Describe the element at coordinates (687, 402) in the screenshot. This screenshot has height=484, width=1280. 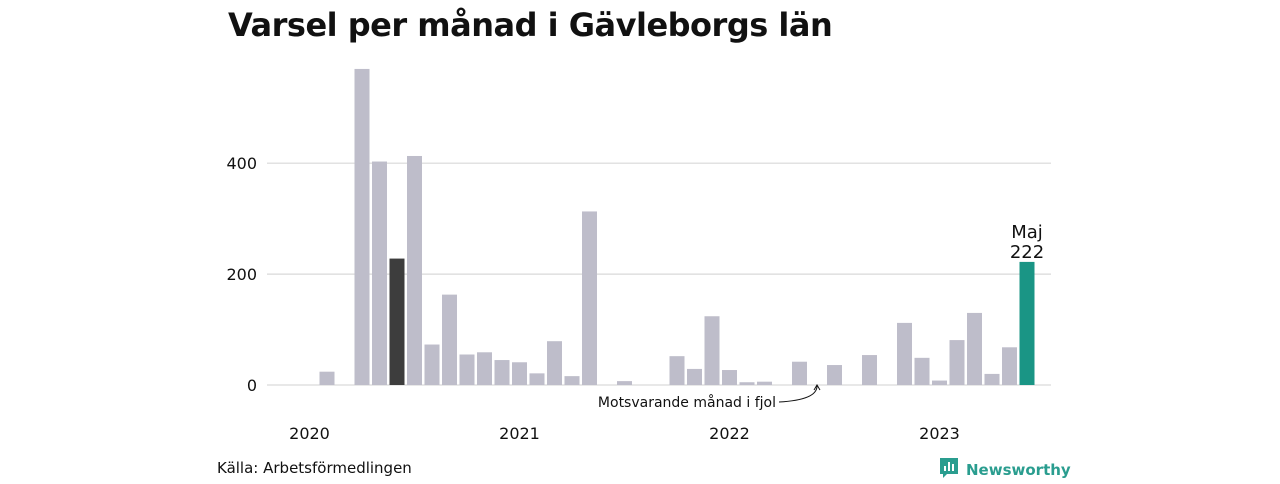
I see `previous-year-note: Motsvarande månad i fjol` at that location.